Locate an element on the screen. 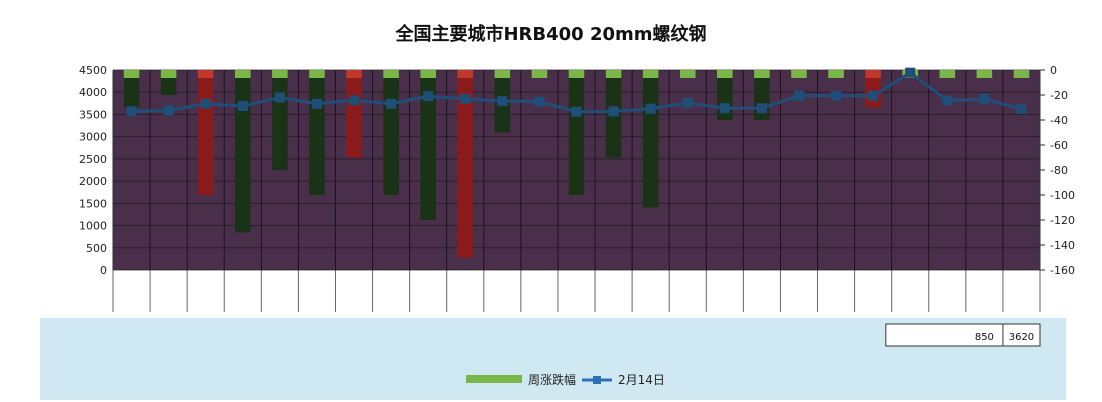 The width and height of the screenshot is (1102, 402). category-label: 西安 is located at coordinates (947, 286).